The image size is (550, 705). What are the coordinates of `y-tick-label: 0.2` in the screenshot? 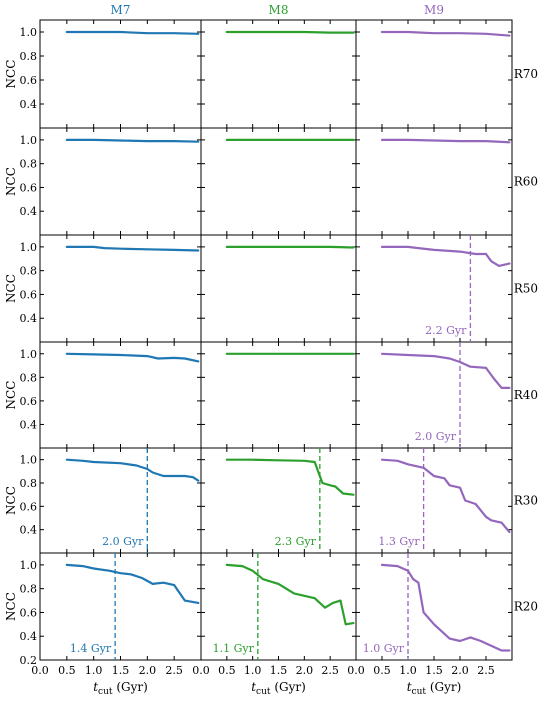 It's located at (29, 660).